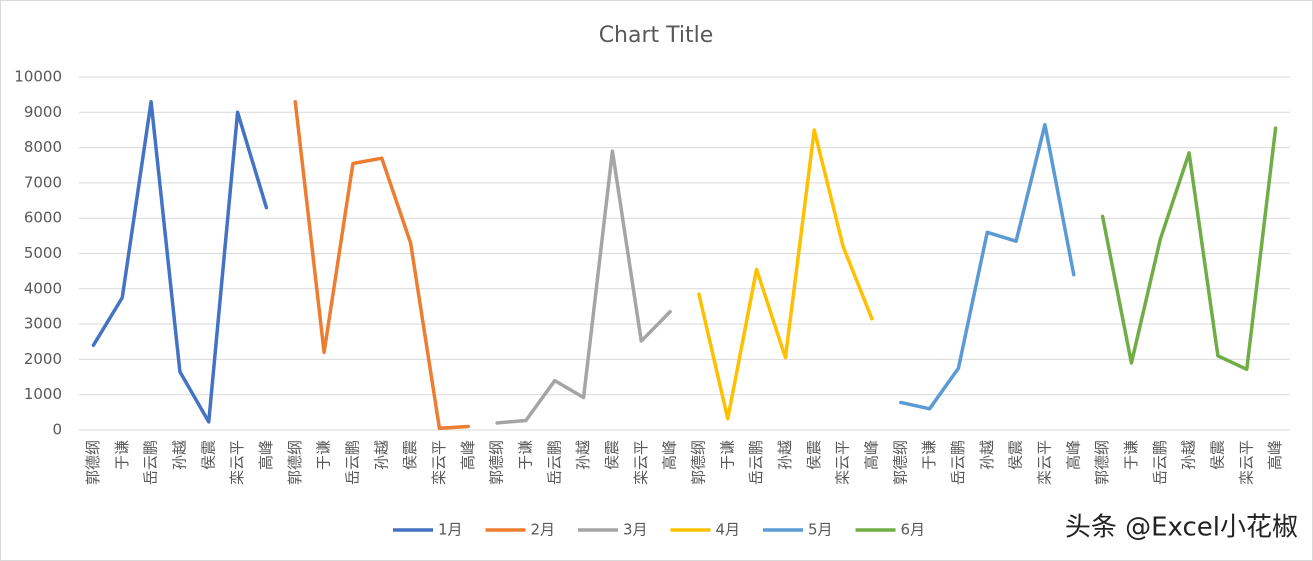 Image resolution: width=1313 pixels, height=561 pixels. What do you see at coordinates (820, 530) in the screenshot?
I see `legend-label: 5月` at bounding box center [820, 530].